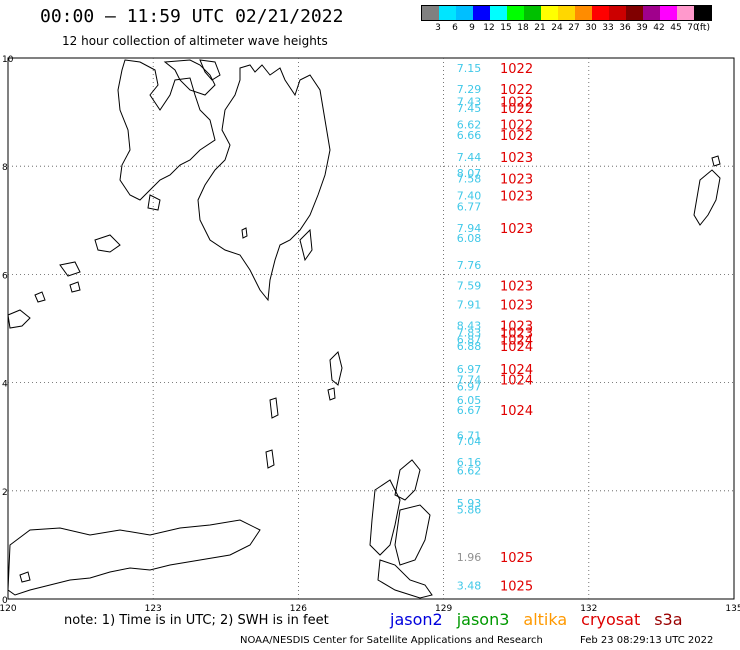  What do you see at coordinates (192, 16) in the screenshot?
I see `page-title: 00:00 – 11:59 UTC 02/21/2022` at bounding box center [192, 16].